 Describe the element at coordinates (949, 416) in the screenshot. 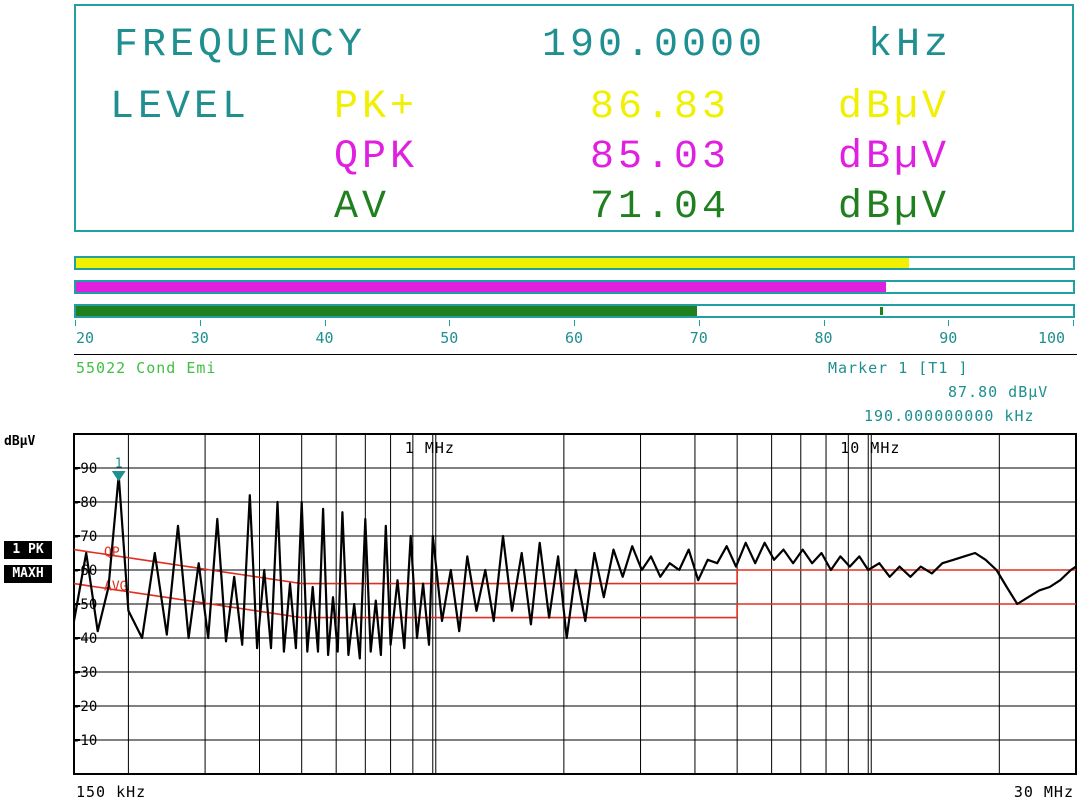

I see `marker-frequency: 190.000000000 kHz` at that location.